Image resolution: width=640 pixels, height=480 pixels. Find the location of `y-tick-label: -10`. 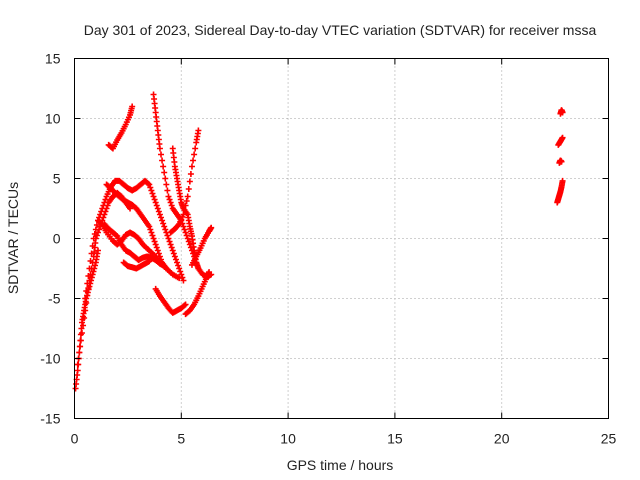

y-tick-label: -10 is located at coordinates (50, 359).